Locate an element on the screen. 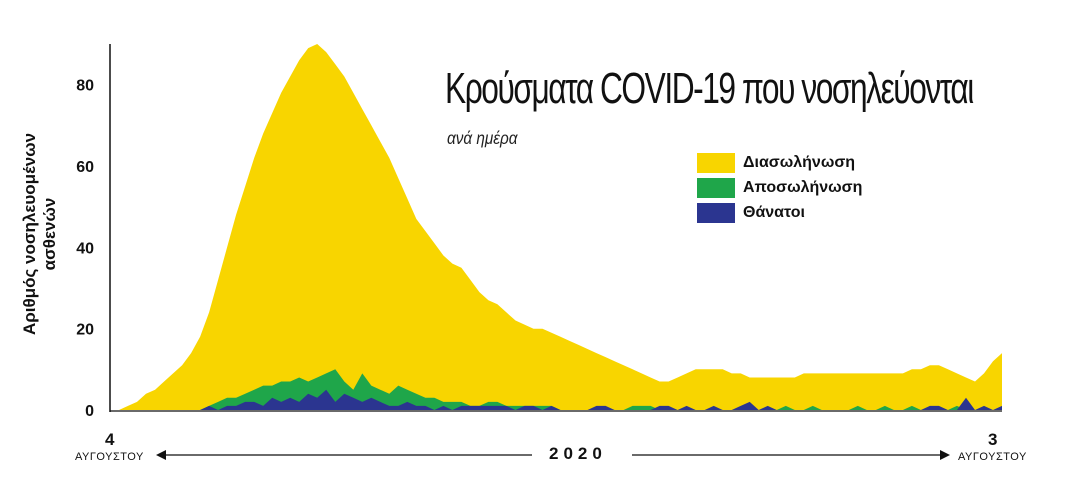  timeline-arrow-right-icon is located at coordinates (945, 455).